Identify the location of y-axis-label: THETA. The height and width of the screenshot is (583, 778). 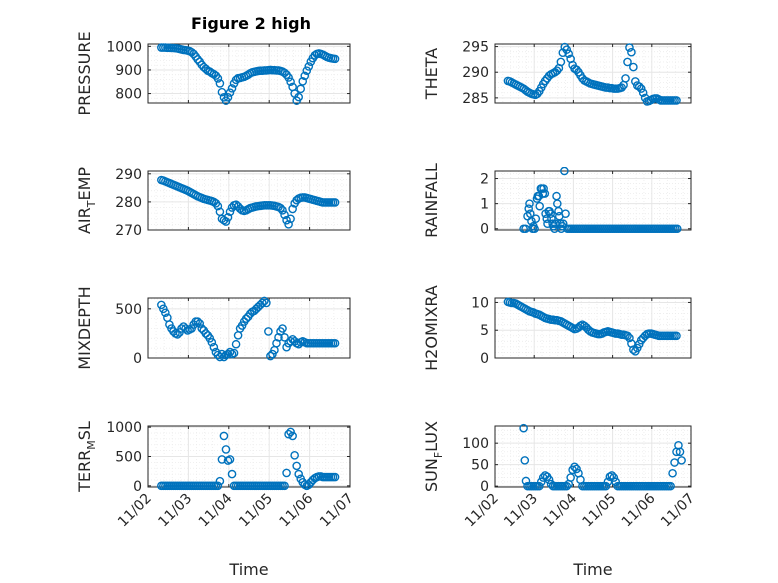
(431, 74).